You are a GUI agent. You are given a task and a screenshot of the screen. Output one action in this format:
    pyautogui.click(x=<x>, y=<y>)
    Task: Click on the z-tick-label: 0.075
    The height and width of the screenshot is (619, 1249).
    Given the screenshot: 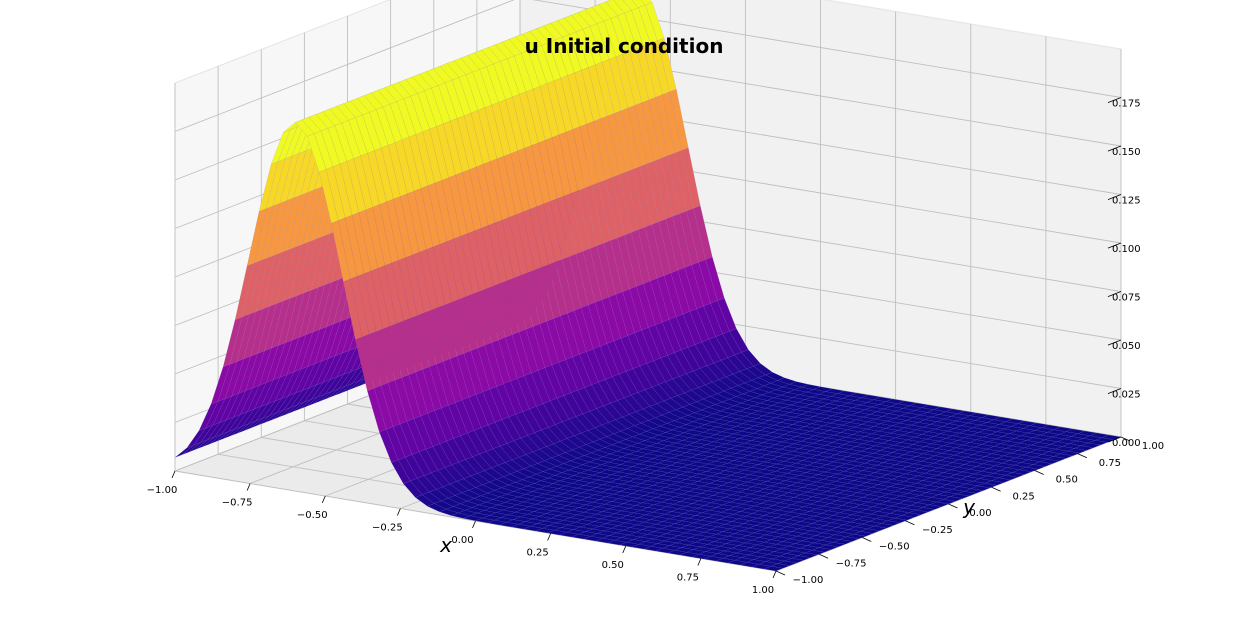 What is the action you would take?
    pyautogui.click(x=1126, y=298)
    